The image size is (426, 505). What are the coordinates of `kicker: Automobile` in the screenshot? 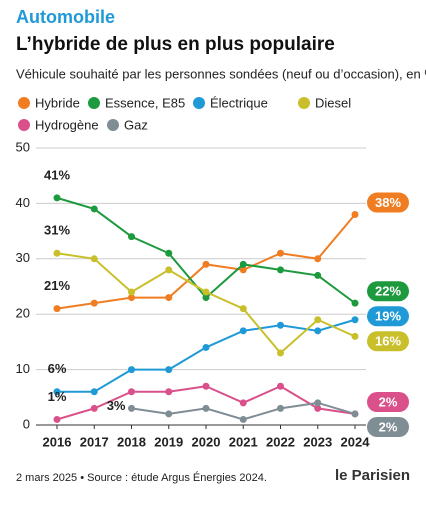 It's located at (65, 17).